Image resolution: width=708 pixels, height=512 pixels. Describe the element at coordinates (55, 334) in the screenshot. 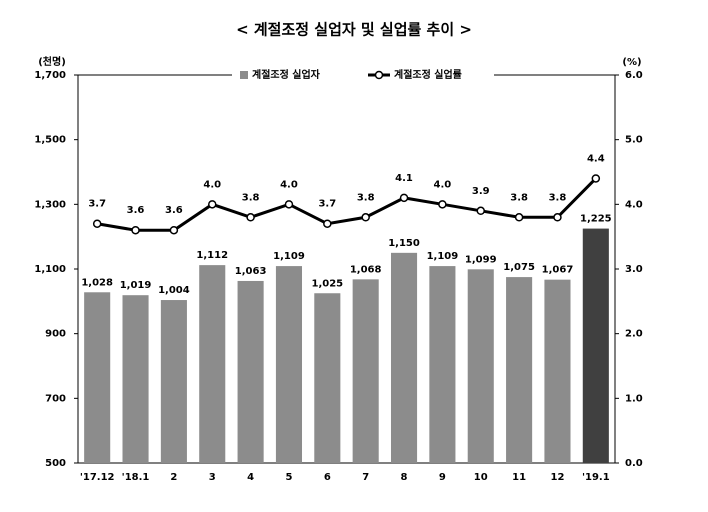

I see `y-tick-label: 900` at that location.